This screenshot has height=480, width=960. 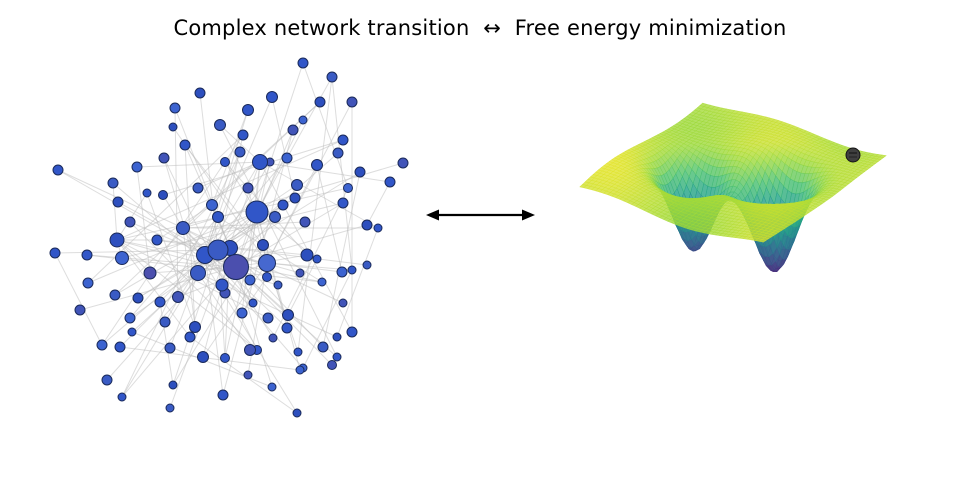 I want to click on state-ball, so click(x=853, y=155).